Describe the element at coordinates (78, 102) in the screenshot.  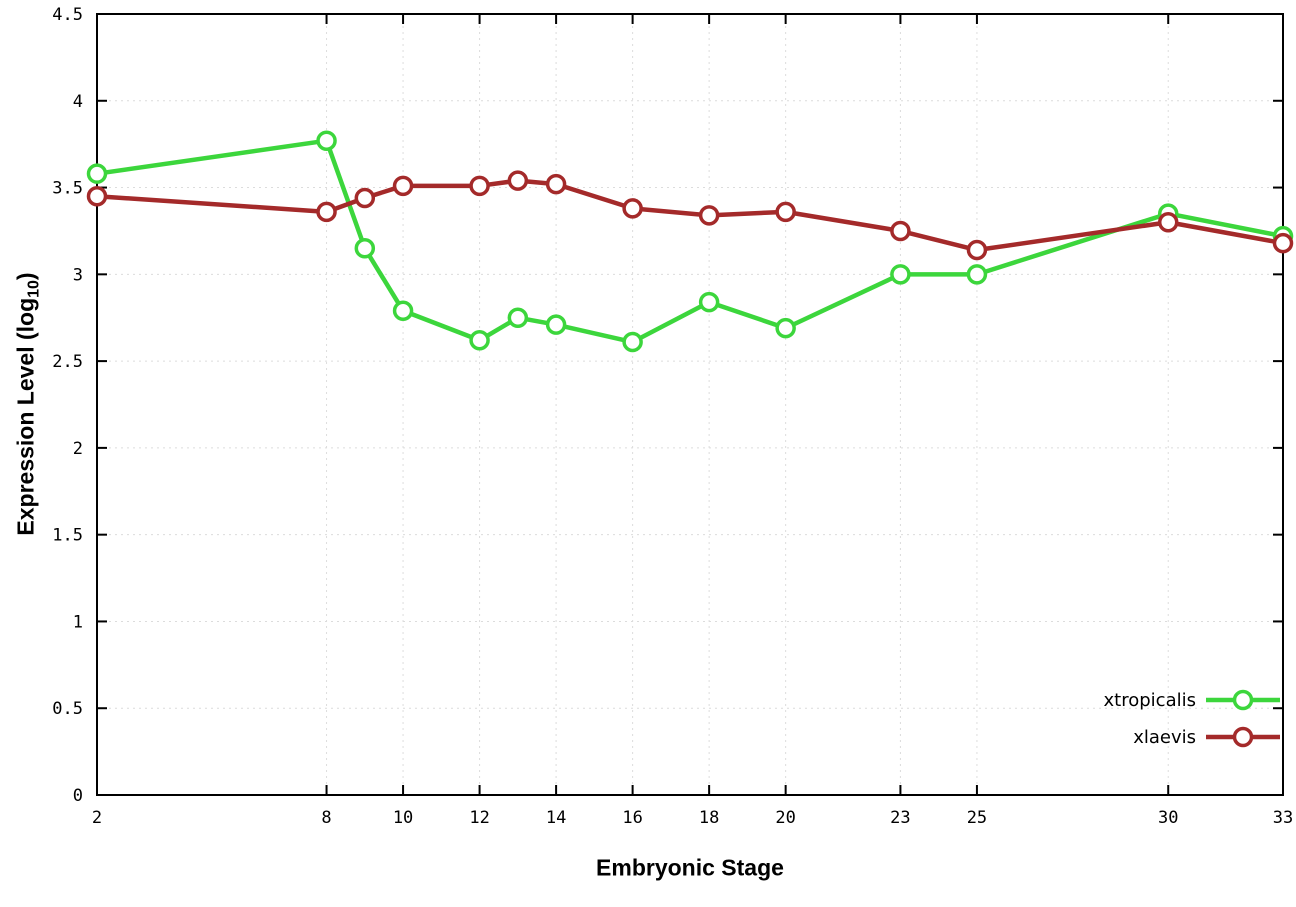
I see `y-tick-label: 4` at that location.